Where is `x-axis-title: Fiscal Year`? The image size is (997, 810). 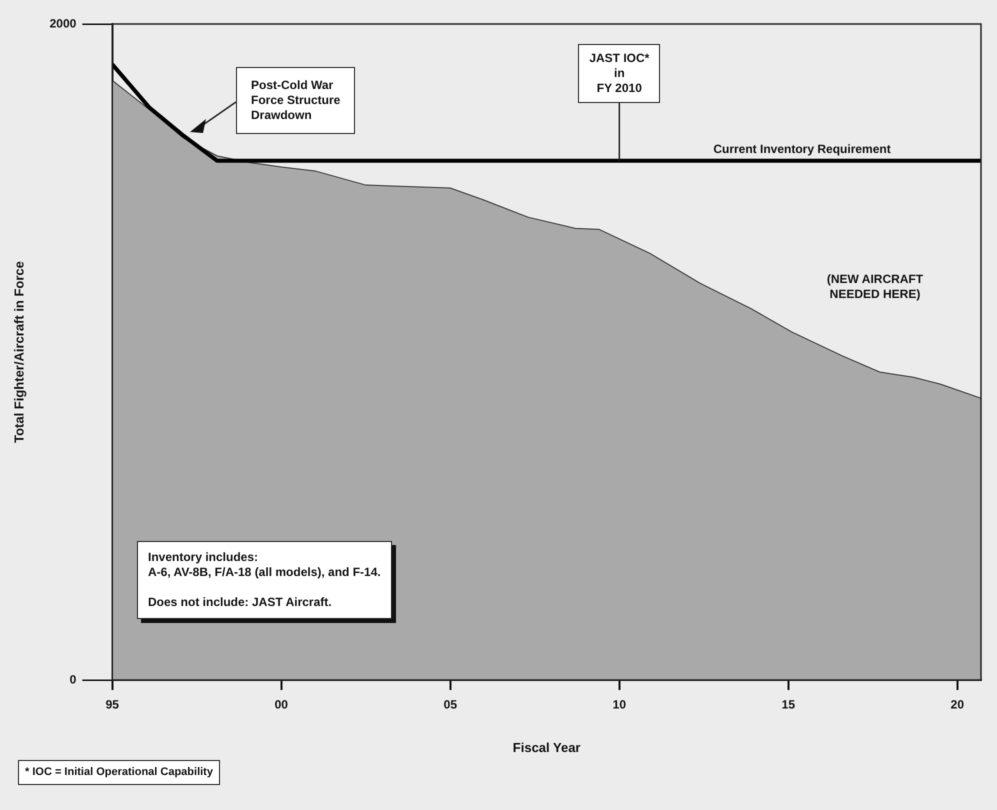 x-axis-title: Fiscal Year is located at coordinates (546, 747).